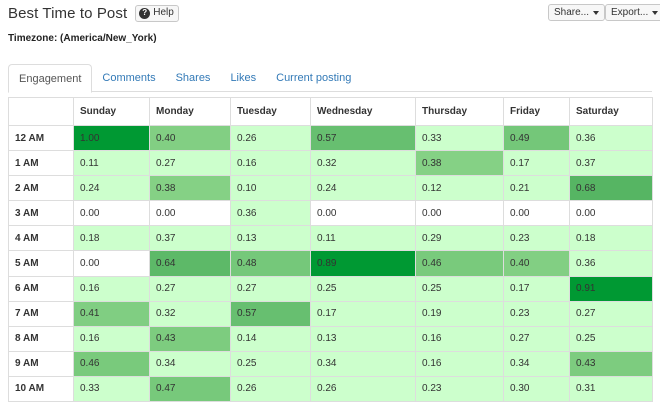  I want to click on table-row: 12 AM 1.00 0.40 0.26 0.57 0.33 0.49 0.36, so click(330, 138).